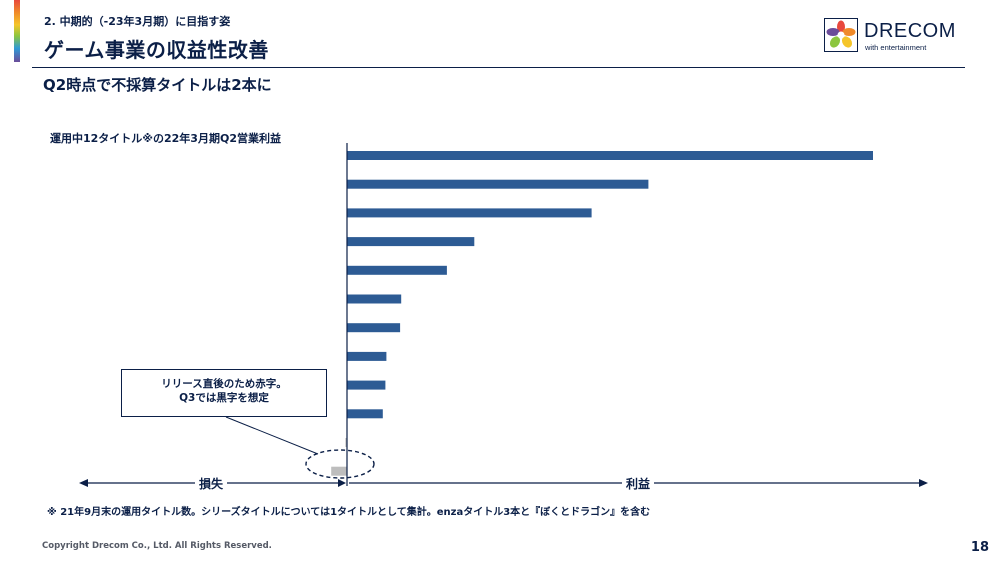 The height and width of the screenshot is (563, 1000). What do you see at coordinates (638, 483) in the screenshot?
I see `profit-axis-label: 利益` at bounding box center [638, 483].